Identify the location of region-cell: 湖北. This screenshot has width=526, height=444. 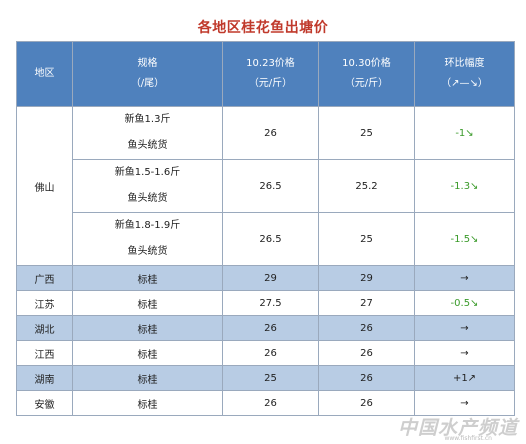
(44, 328).